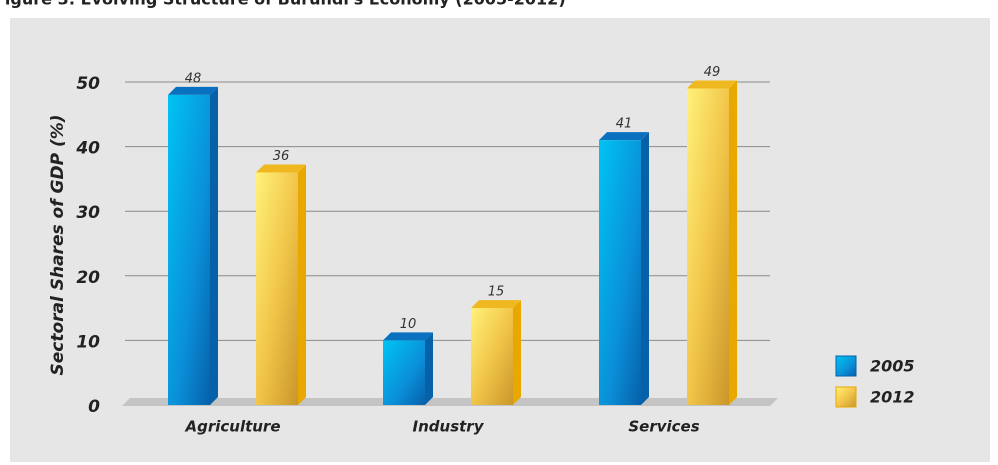 The image size is (998, 465). I want to click on y-tick-label: 20, so click(88, 278).